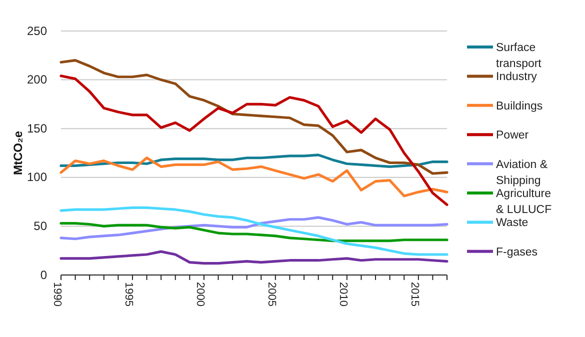 The width and height of the screenshot is (585, 337). Describe the element at coordinates (41, 226) in the screenshot. I see `y-tick-label: 50` at that location.